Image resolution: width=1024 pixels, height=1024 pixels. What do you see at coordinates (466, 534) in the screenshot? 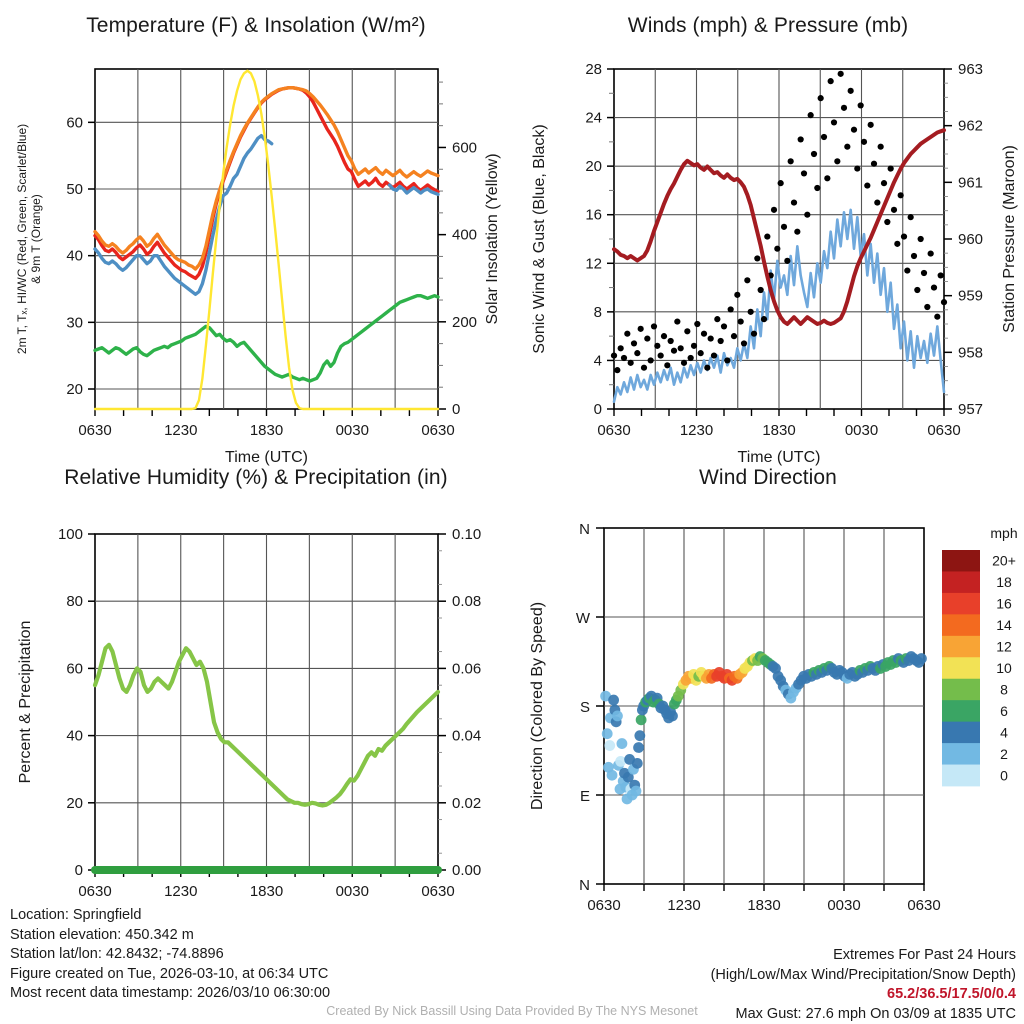
I see `svg-text: 0.10` at bounding box center [466, 534].